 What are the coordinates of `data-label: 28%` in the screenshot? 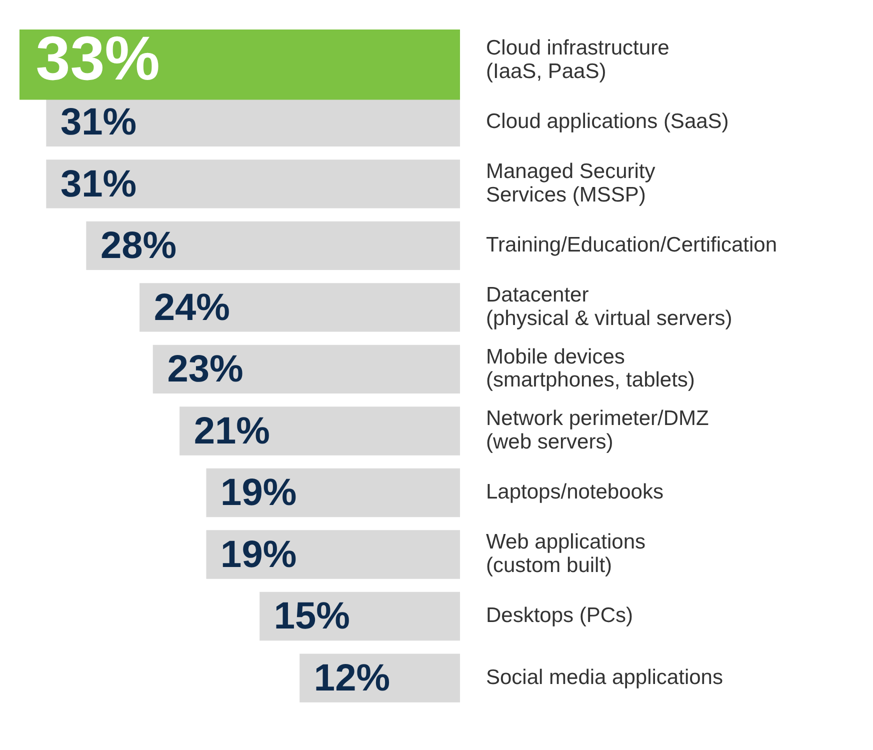 It's located at (138, 246).